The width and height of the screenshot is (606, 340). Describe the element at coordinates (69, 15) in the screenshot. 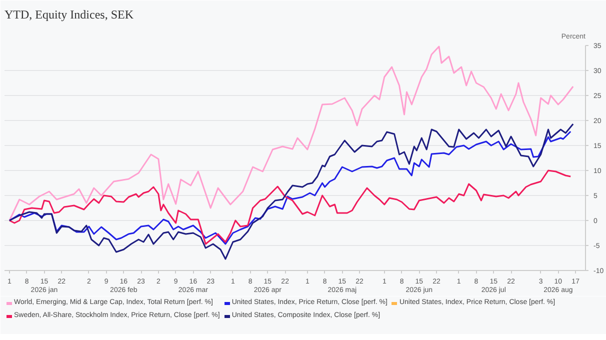

I see `chart-title: YTD, Equity Indices, SEK` at that location.